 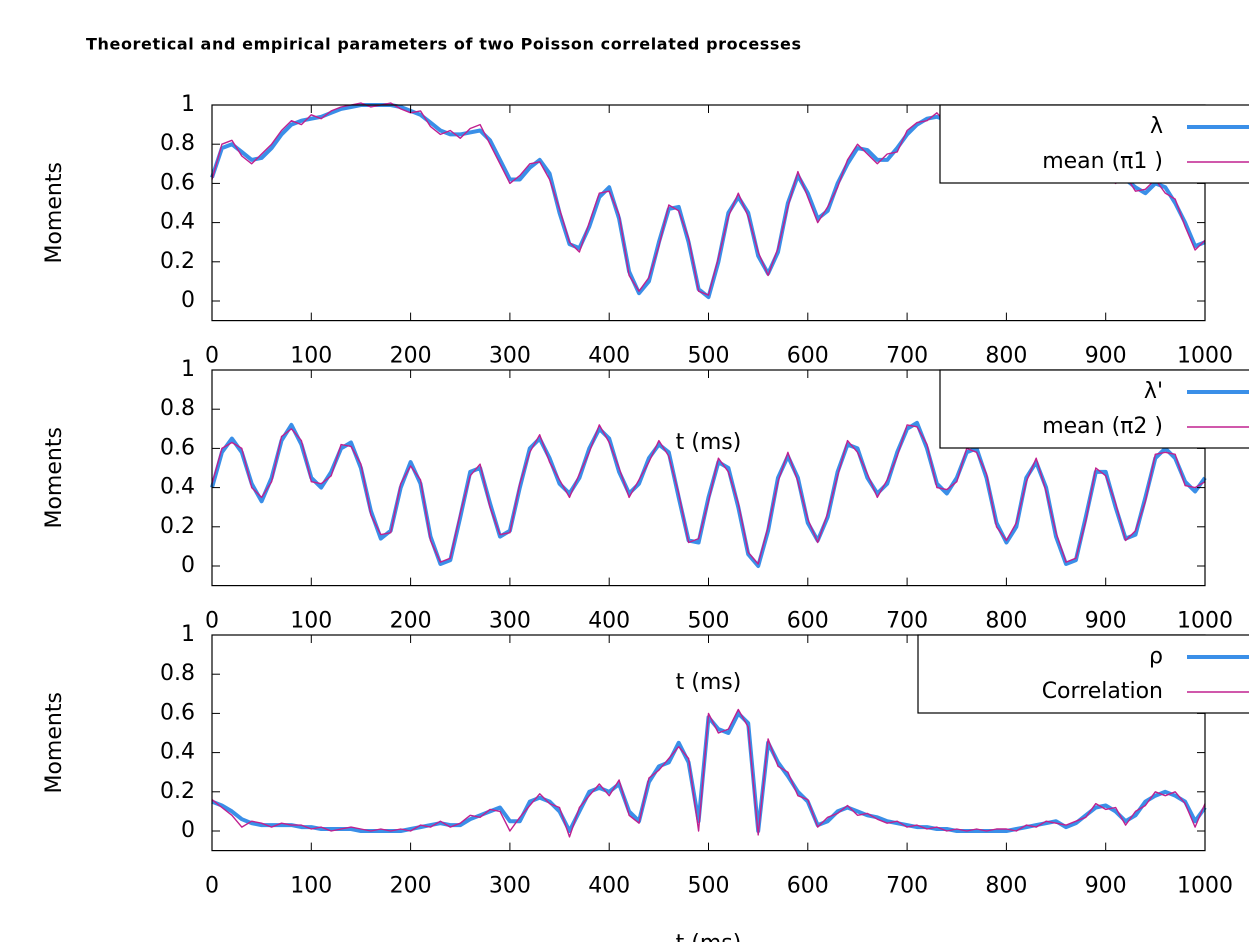 I want to click on legend-label: ρ, so click(x=1156, y=656).